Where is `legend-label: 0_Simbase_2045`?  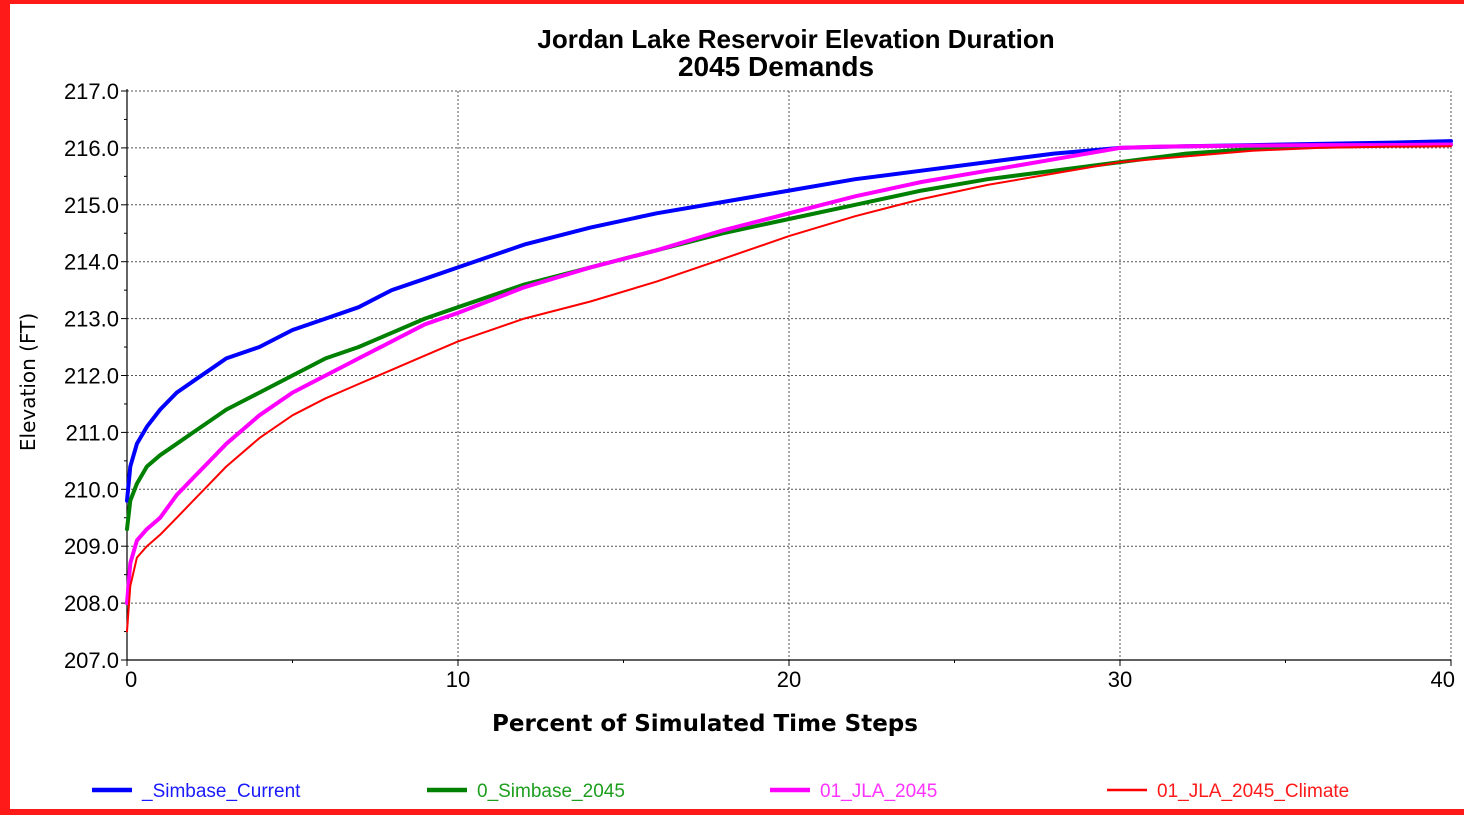
legend-label: 0_Simbase_2045 is located at coordinates (551, 791).